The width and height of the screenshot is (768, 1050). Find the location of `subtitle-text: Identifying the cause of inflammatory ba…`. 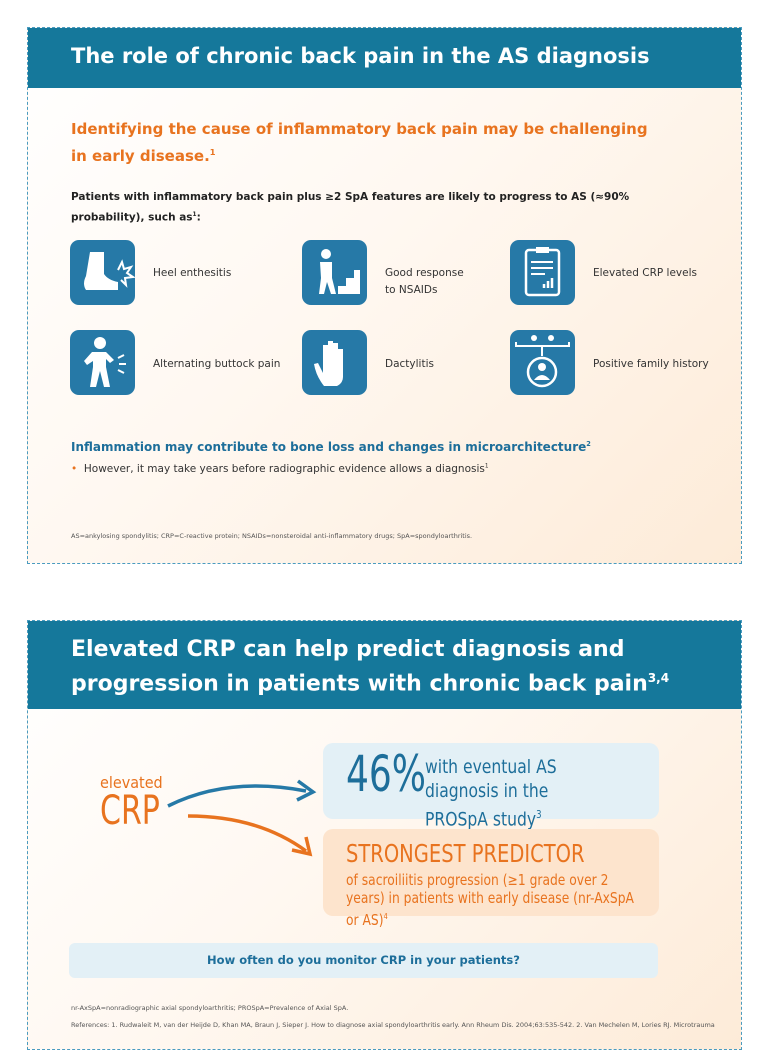

subtitle-text: Identifying the cause of inflammatory ba… is located at coordinates (359, 142).